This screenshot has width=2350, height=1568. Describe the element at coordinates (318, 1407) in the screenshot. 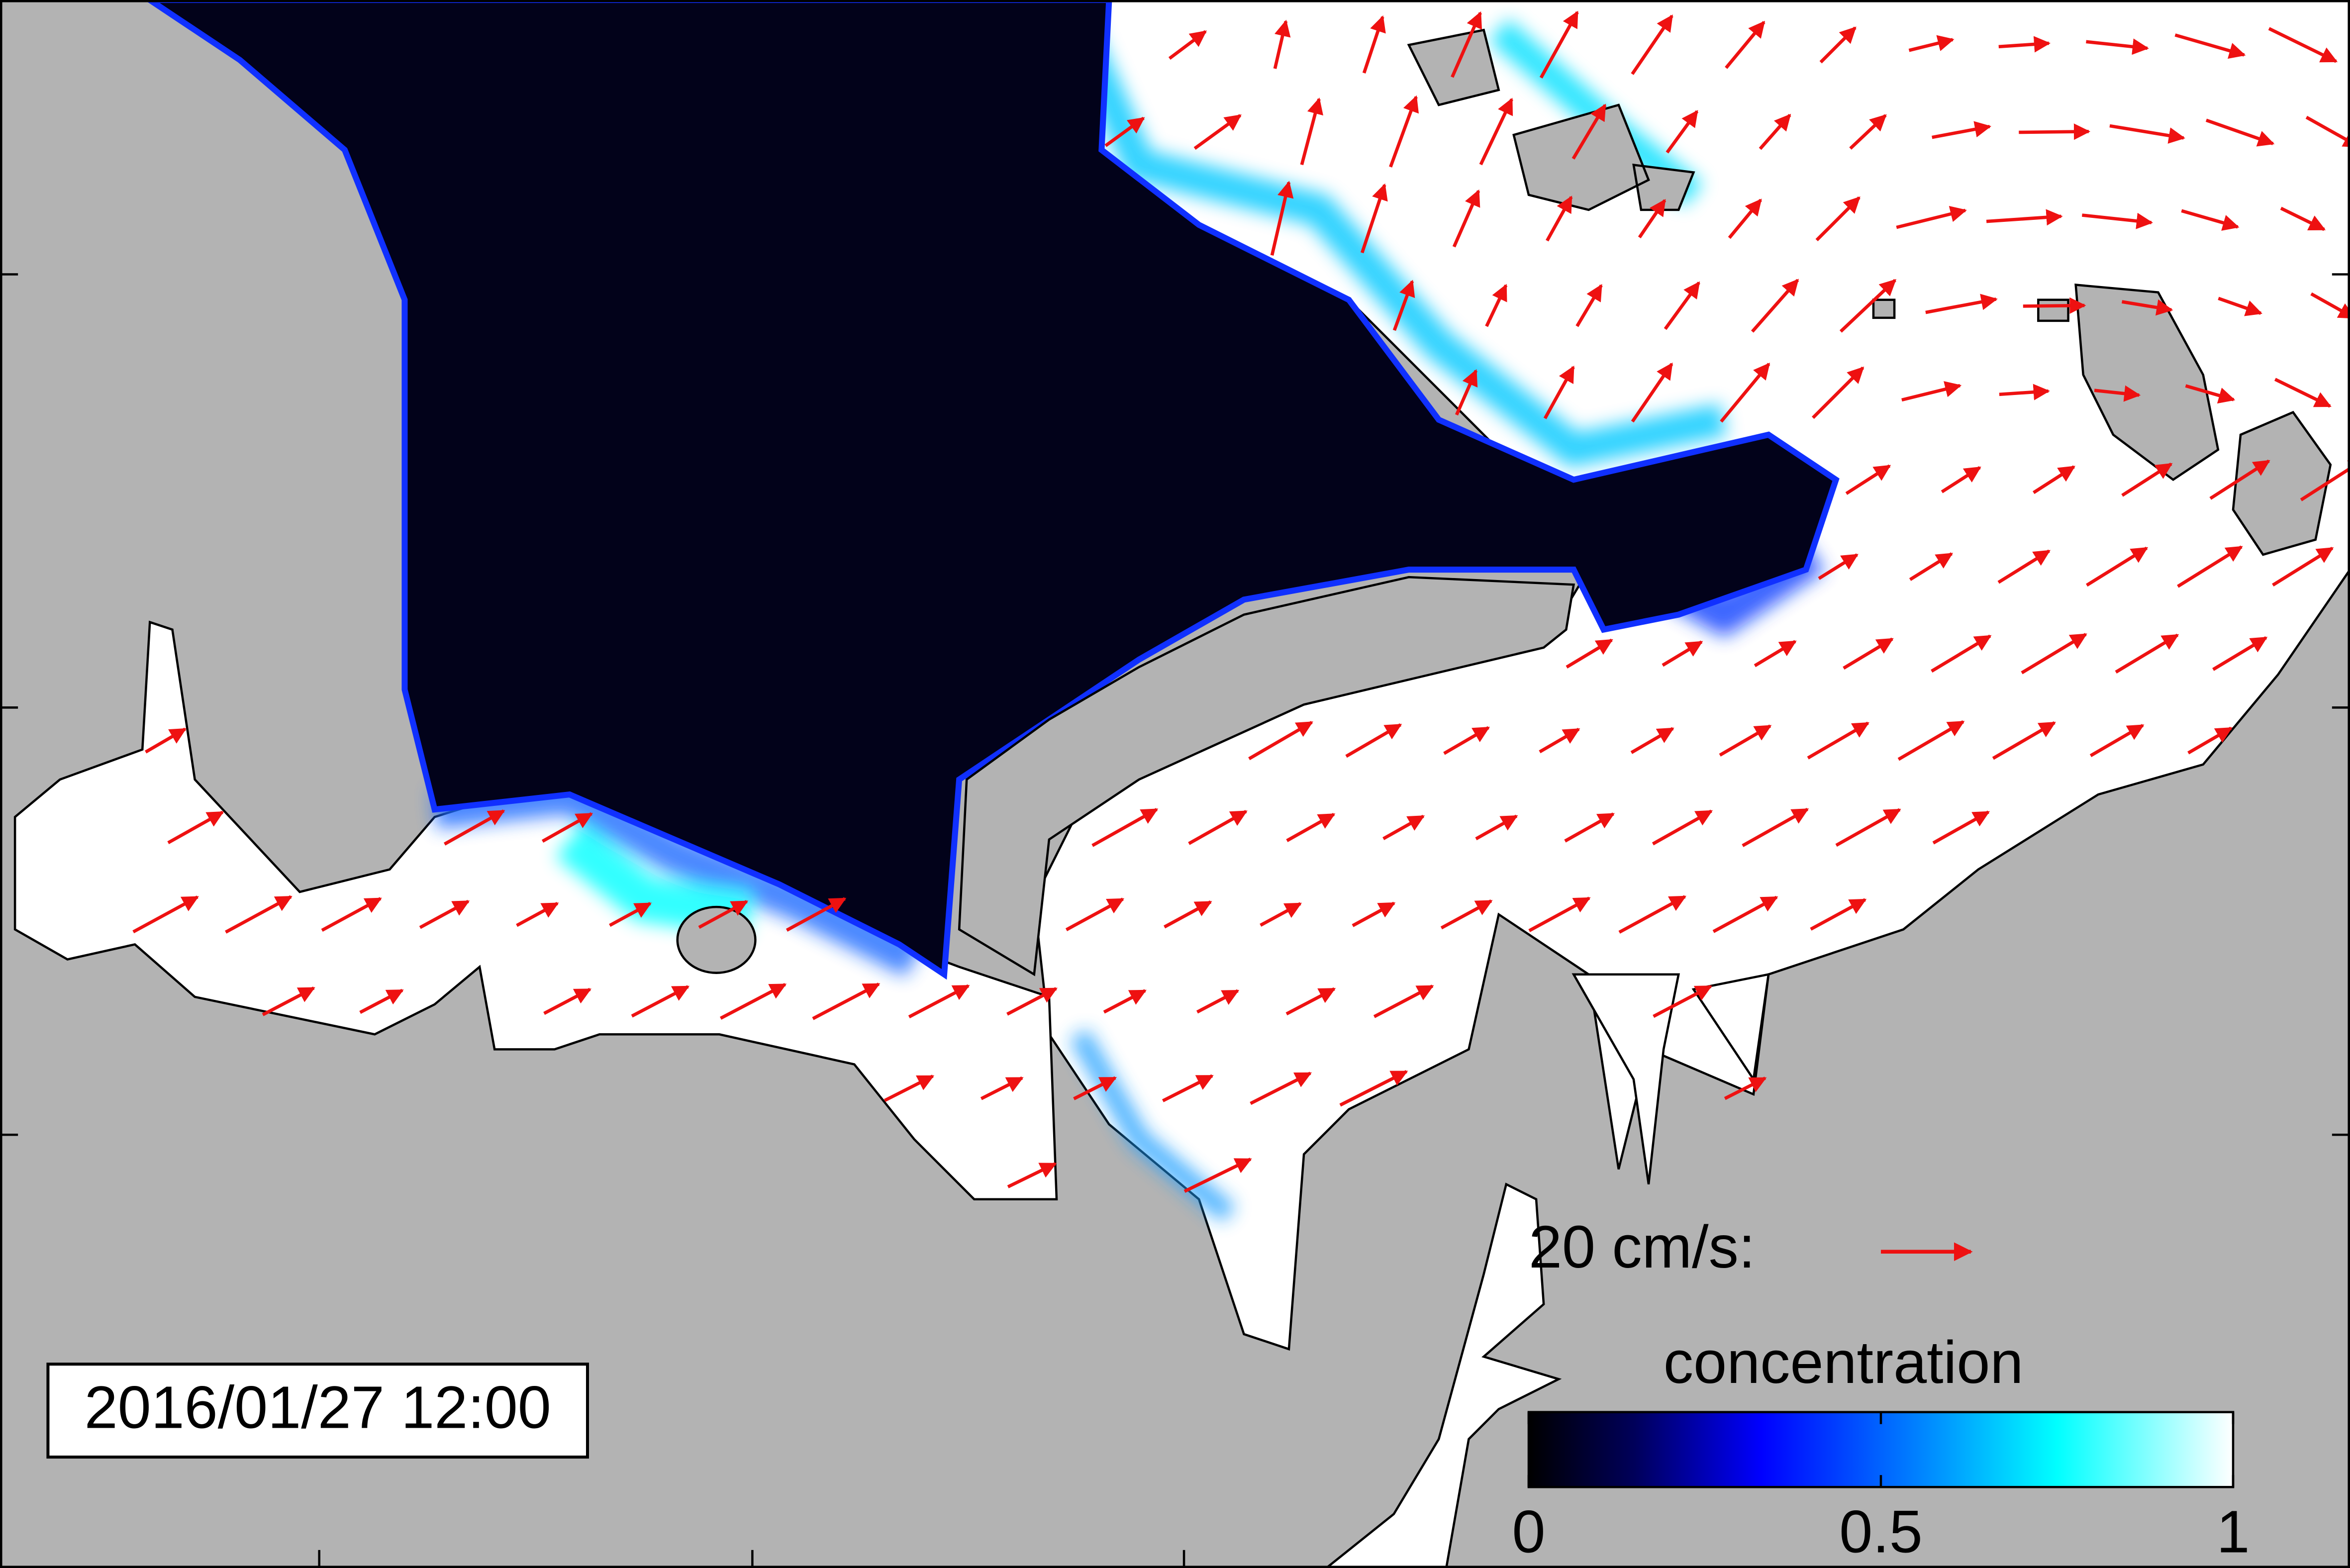

I see `timestamp: 2016/01/27 12:00` at that location.